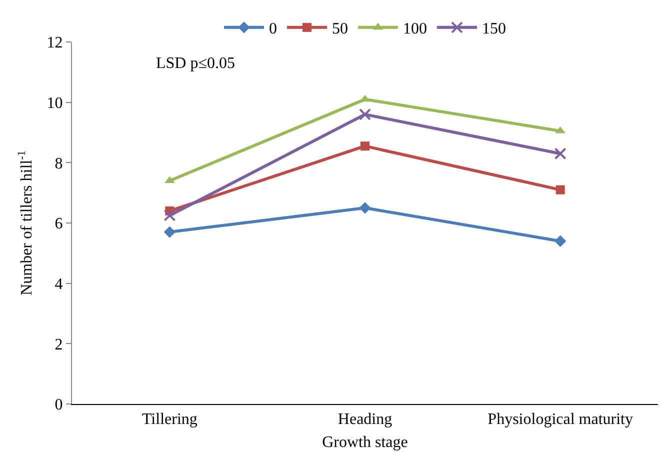 This screenshot has height=464, width=668. What do you see at coordinates (58, 224) in the screenshot?
I see `y-tick-label: 6` at bounding box center [58, 224].